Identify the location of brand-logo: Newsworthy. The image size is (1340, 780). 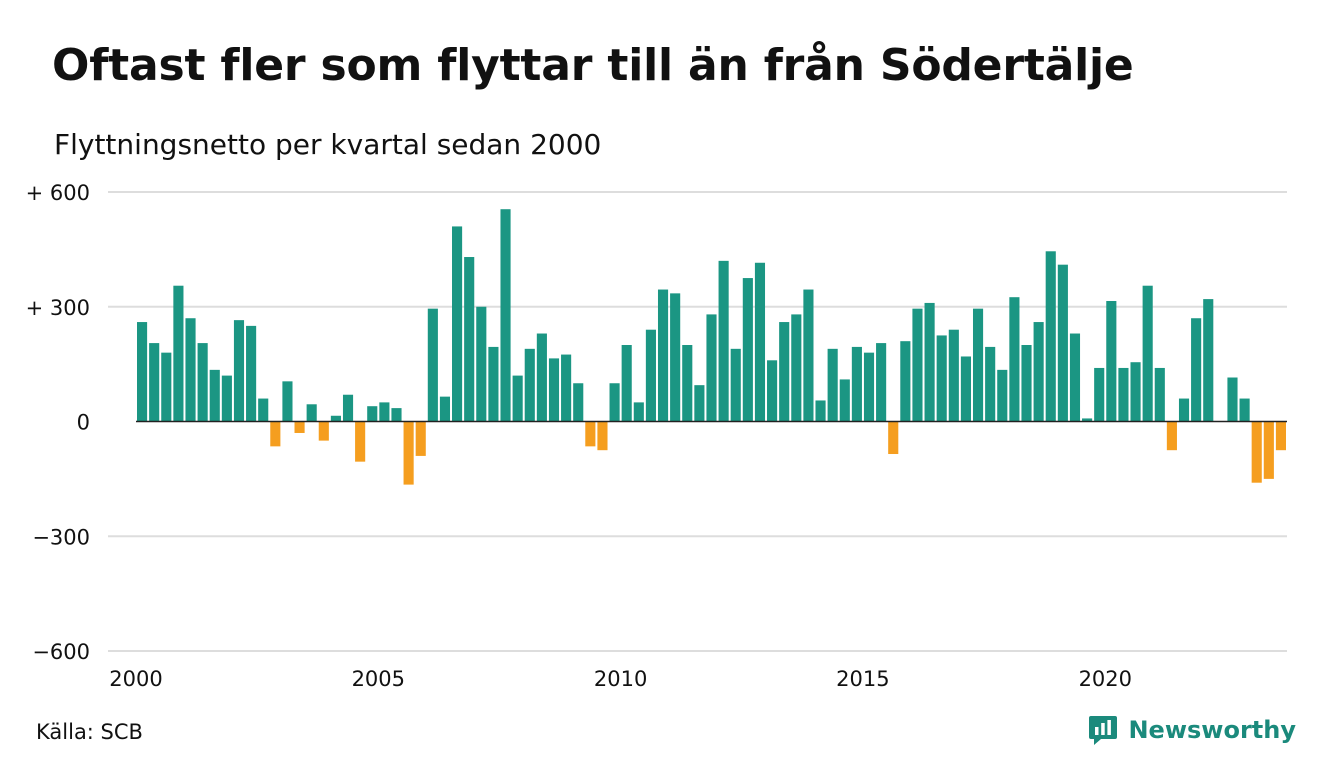
(1192, 730).